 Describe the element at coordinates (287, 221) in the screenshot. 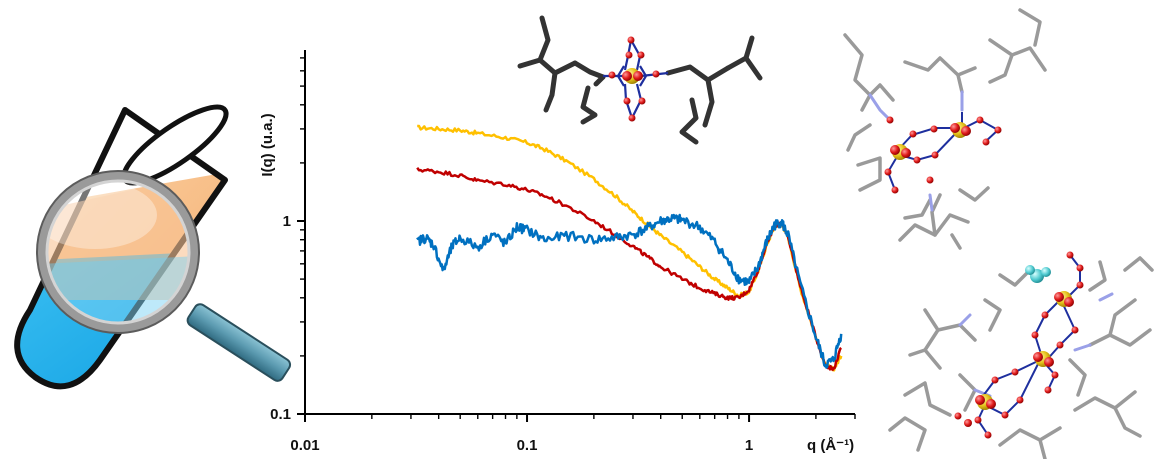

I see `y-tick-label: 1` at that location.